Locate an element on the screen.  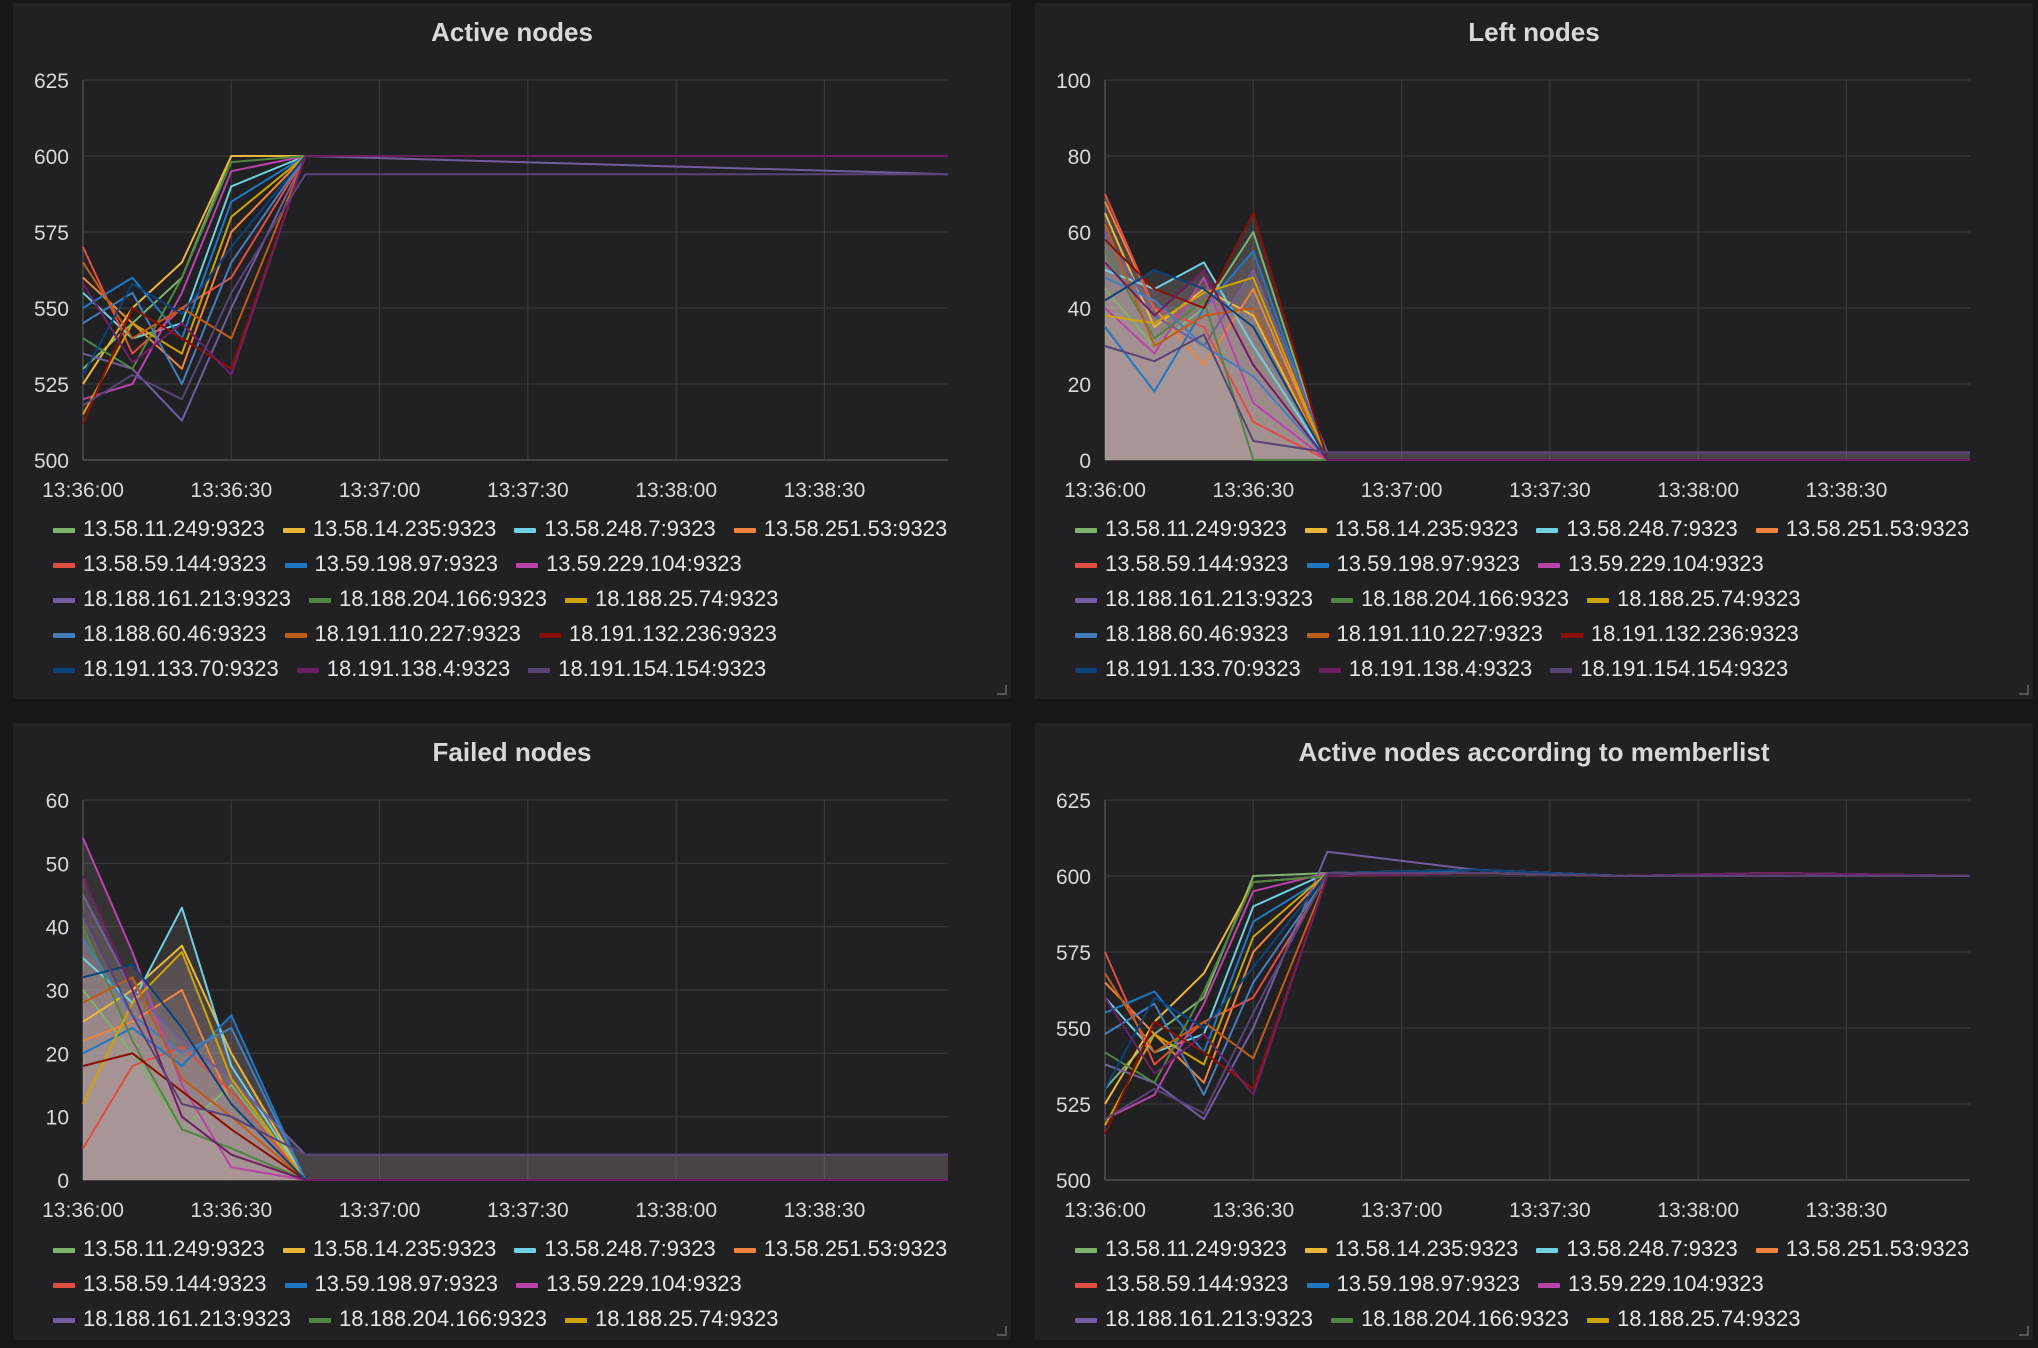
panel-title: Failed nodes is located at coordinates (512, 752).